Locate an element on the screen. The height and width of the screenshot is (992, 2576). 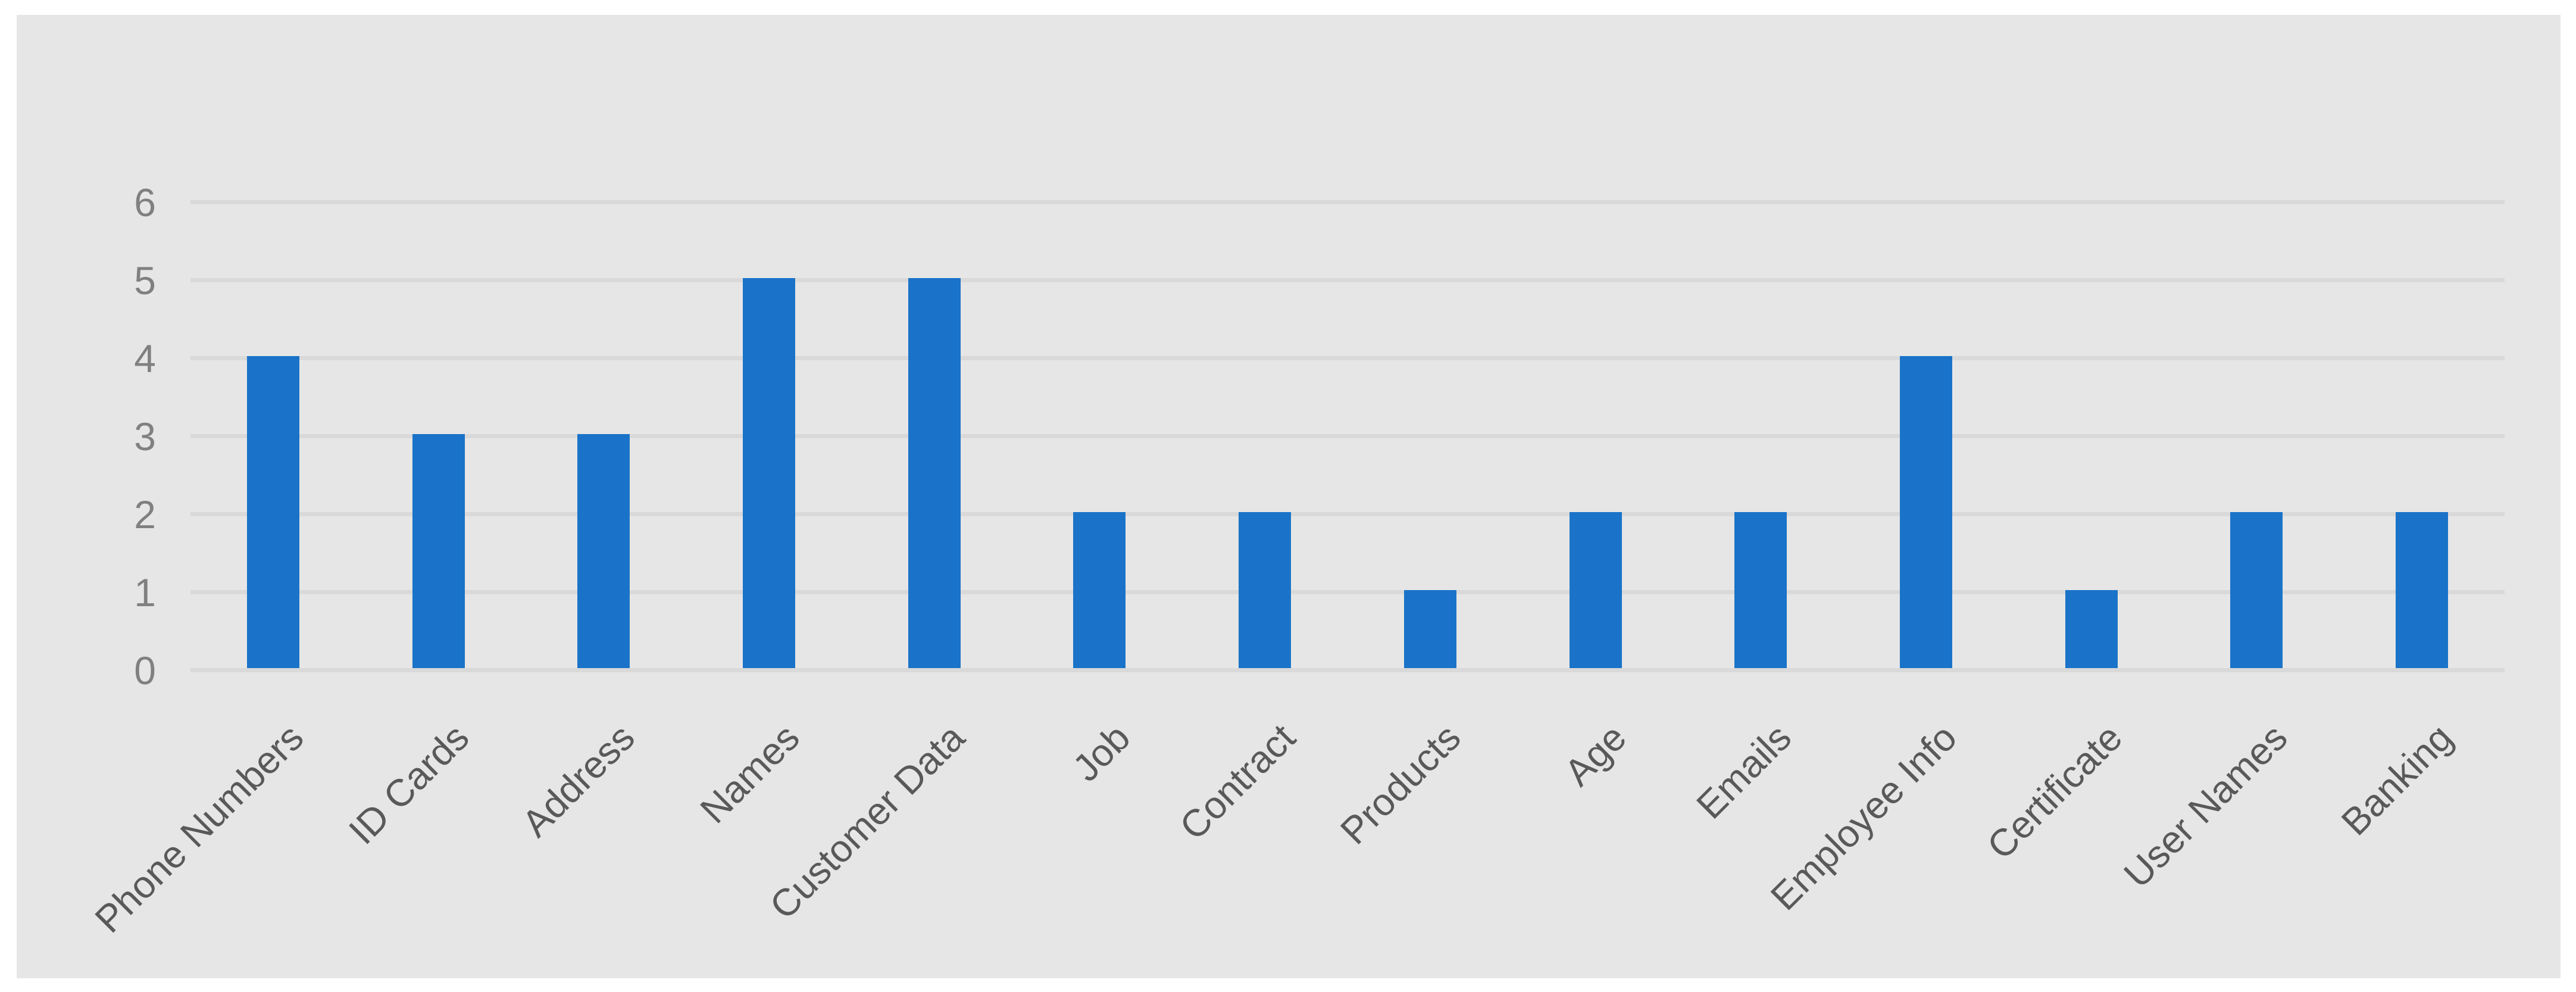
bar-phone-numbers is located at coordinates (272, 512).